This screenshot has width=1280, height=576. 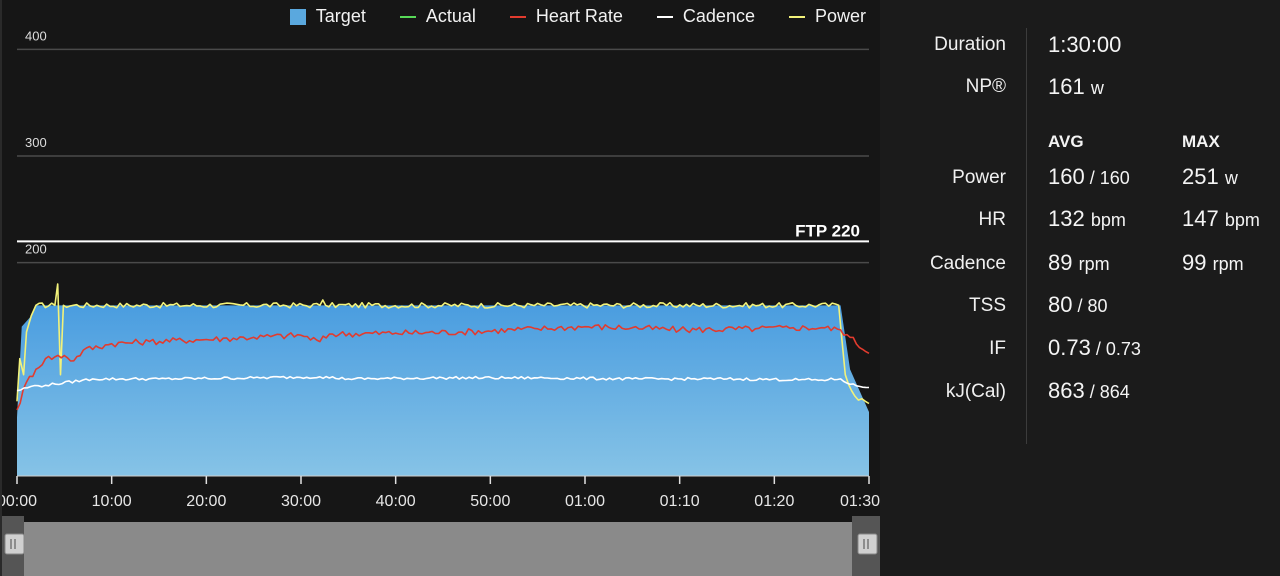 I want to click on power-label: Power, so click(x=979, y=177).